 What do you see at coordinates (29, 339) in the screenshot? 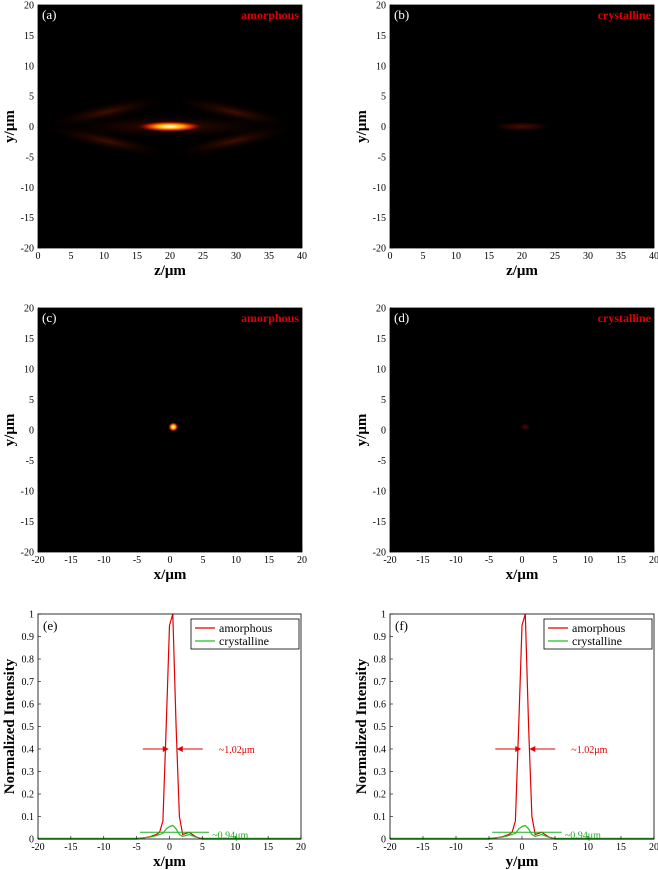
I see `y-tick-label: 15` at bounding box center [29, 339].